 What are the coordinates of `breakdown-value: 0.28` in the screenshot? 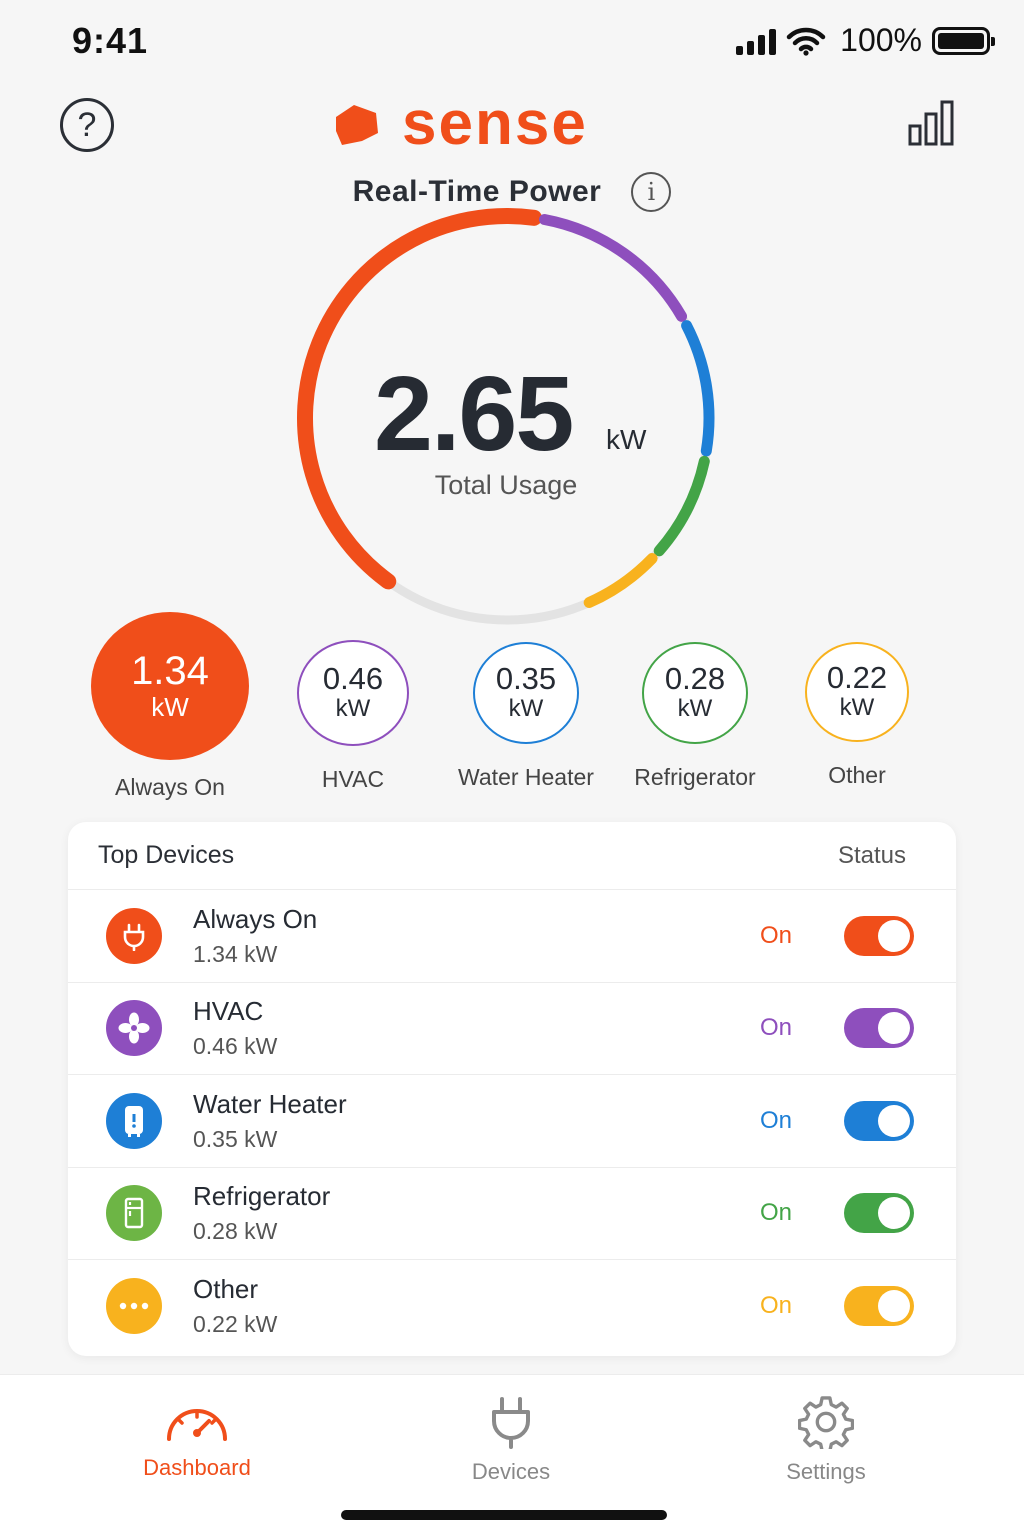 It's located at (695, 678).